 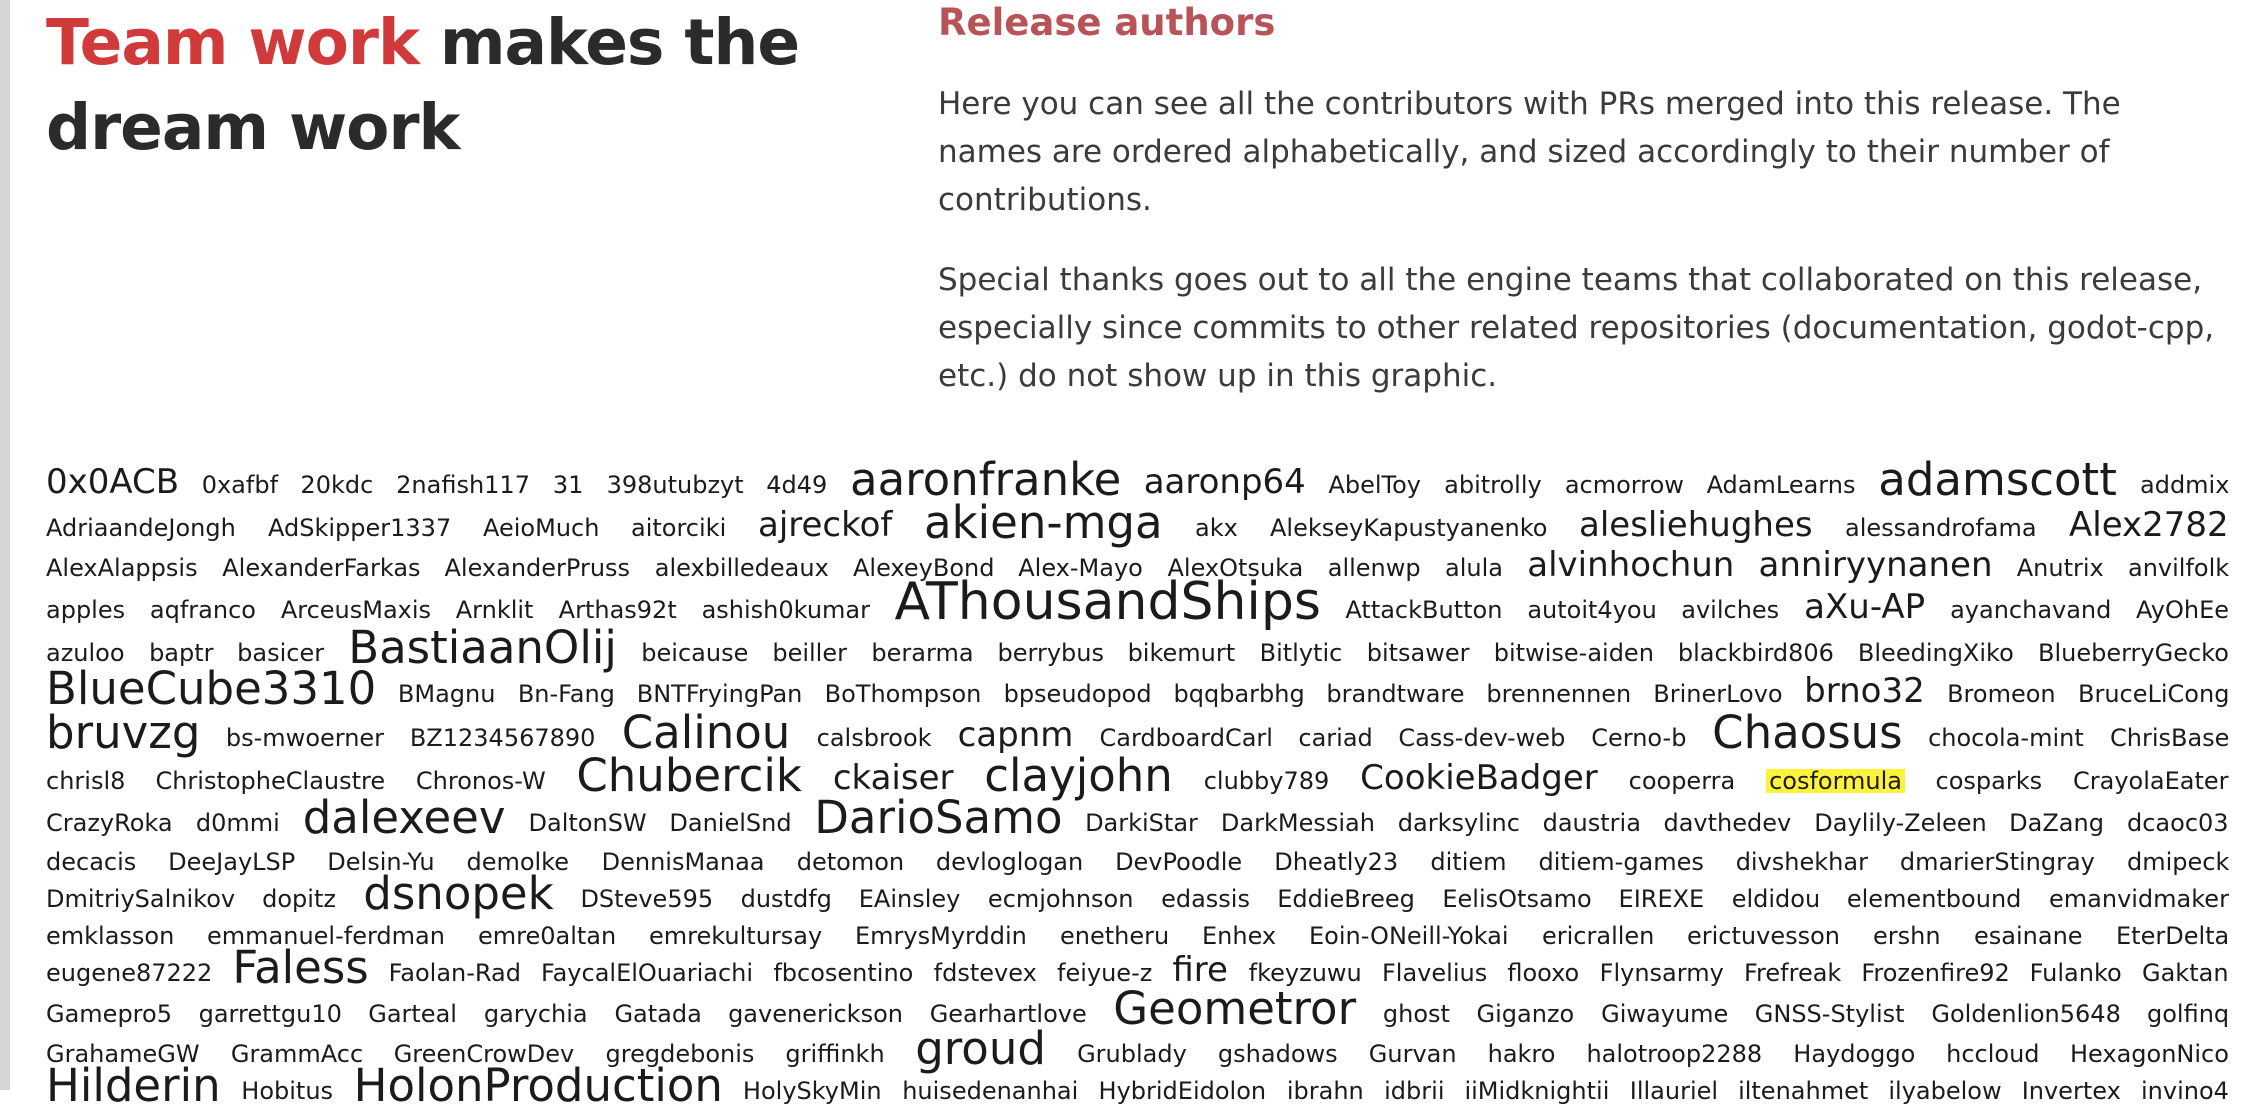 What do you see at coordinates (1624, 485) in the screenshot?
I see `author-name: acmorrow` at bounding box center [1624, 485].